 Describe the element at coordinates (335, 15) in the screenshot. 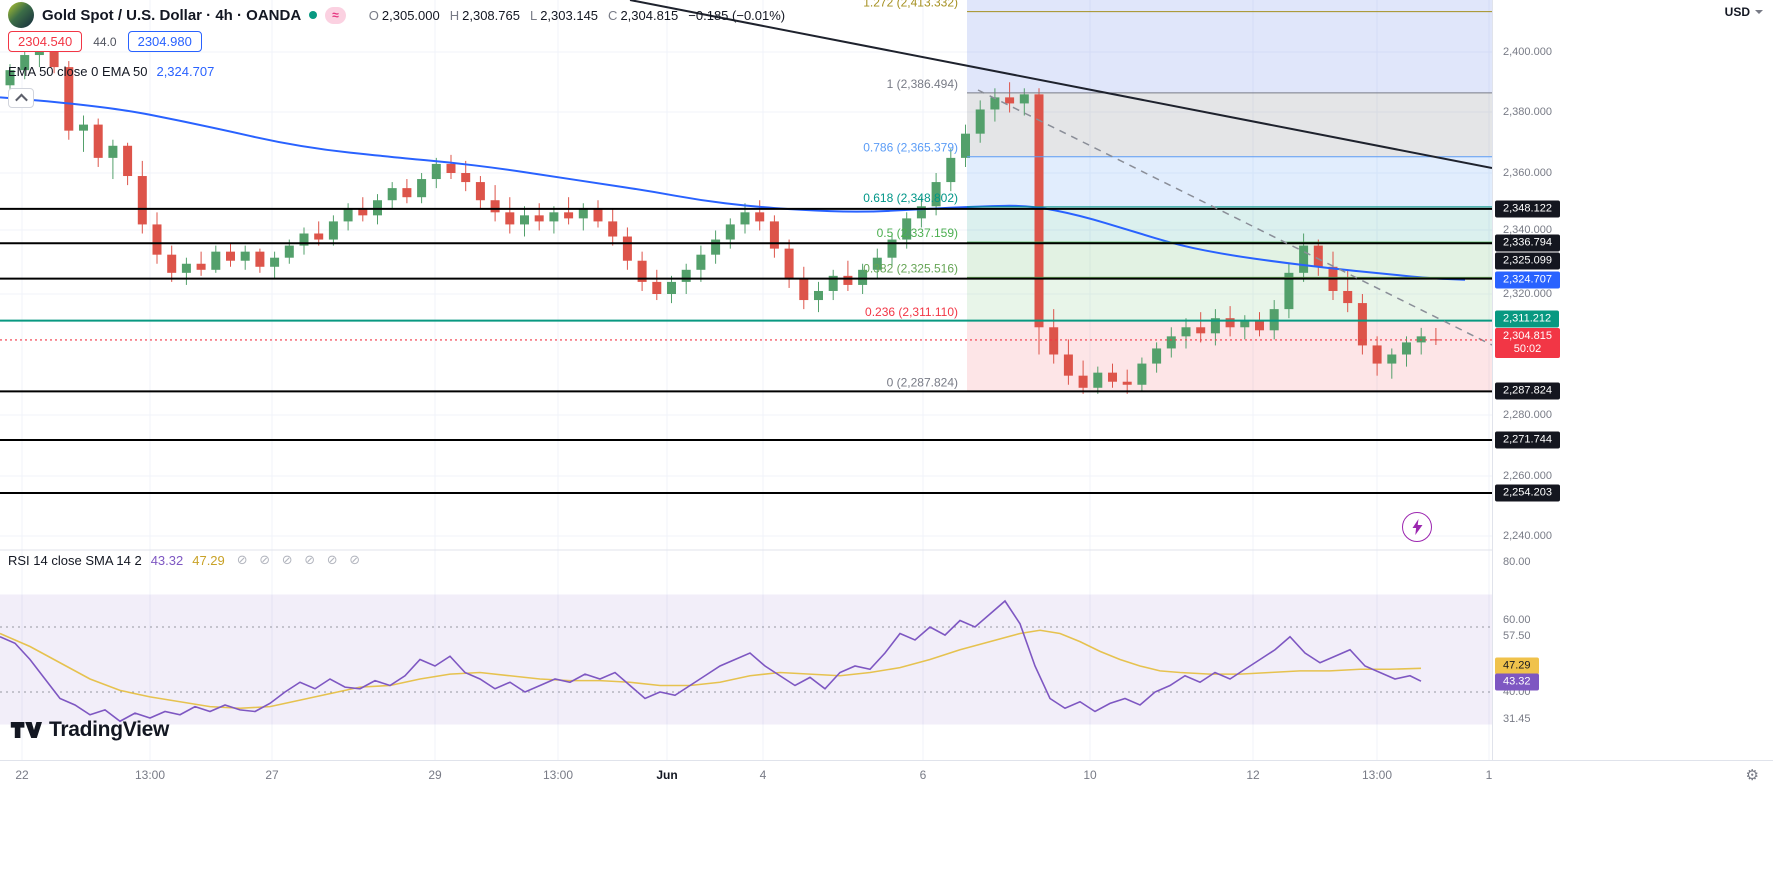

I see `alert-wave-icon: ≈` at that location.